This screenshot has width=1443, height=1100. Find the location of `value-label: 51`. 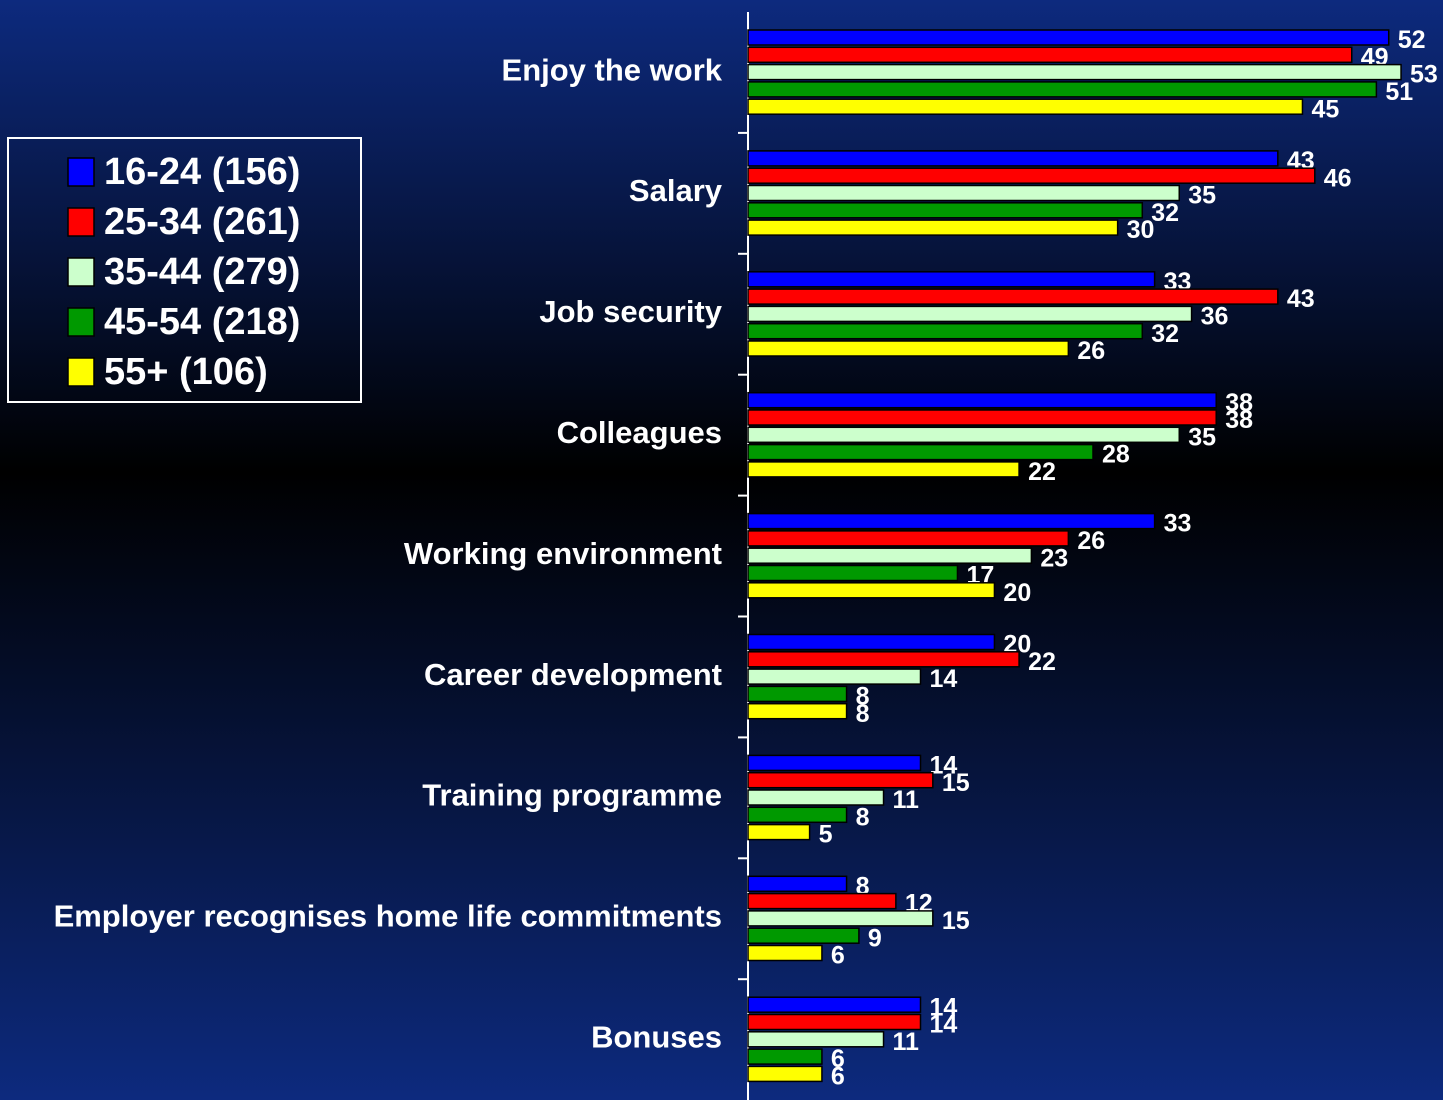

value-label: 51 is located at coordinates (1399, 92).